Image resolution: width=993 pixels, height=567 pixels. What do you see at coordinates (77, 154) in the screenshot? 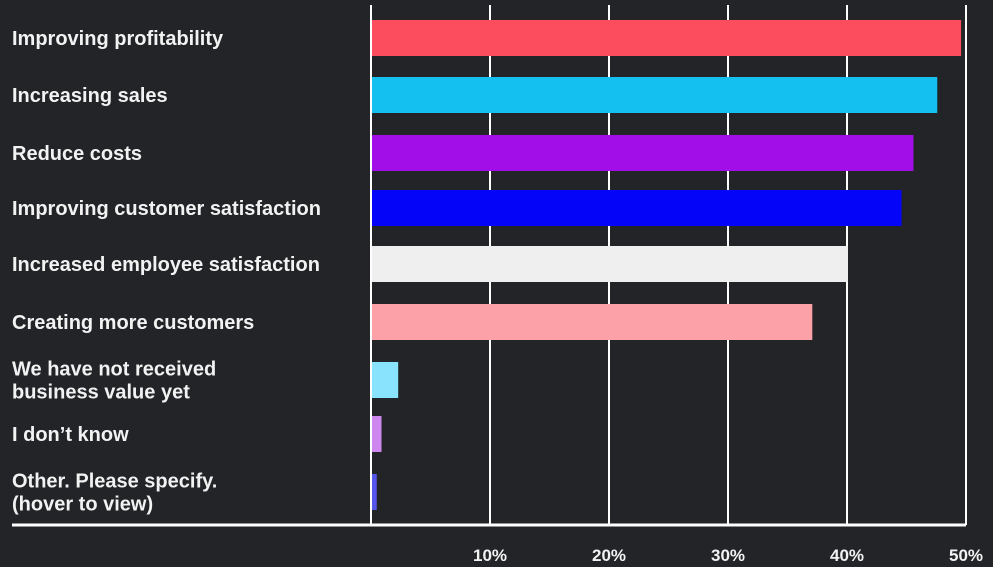
I see `category-label-3: Reduce costs` at bounding box center [77, 154].